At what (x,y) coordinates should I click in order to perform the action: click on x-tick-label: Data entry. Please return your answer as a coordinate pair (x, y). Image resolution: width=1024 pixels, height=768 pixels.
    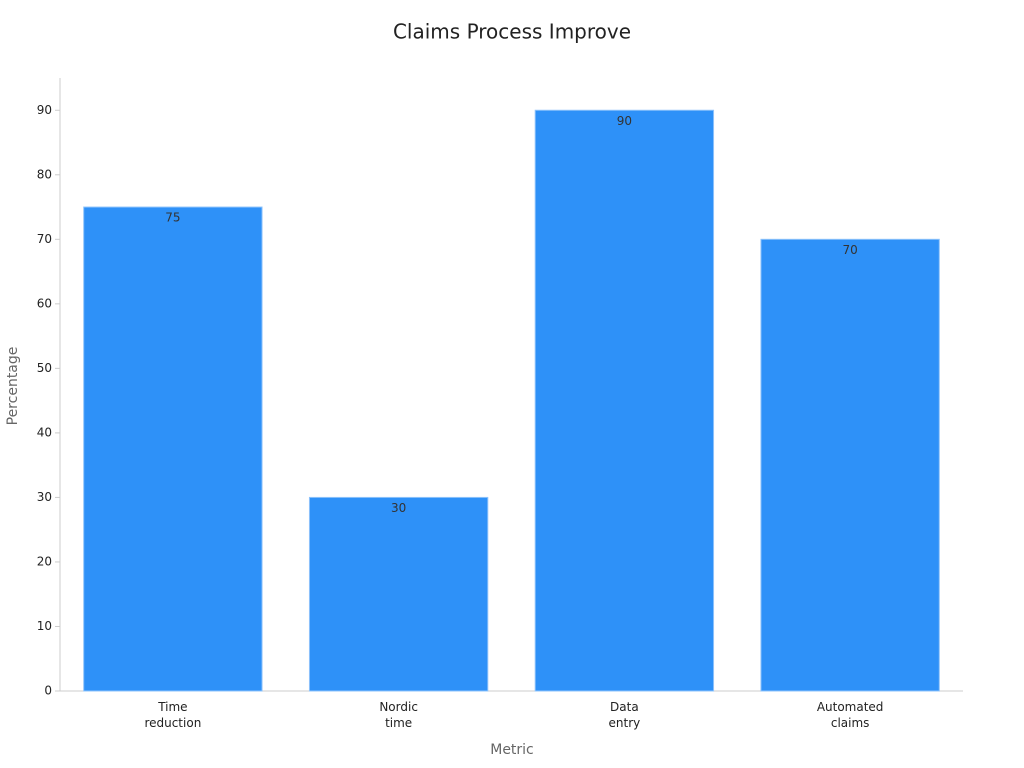
    Looking at the image, I should click on (624, 715).